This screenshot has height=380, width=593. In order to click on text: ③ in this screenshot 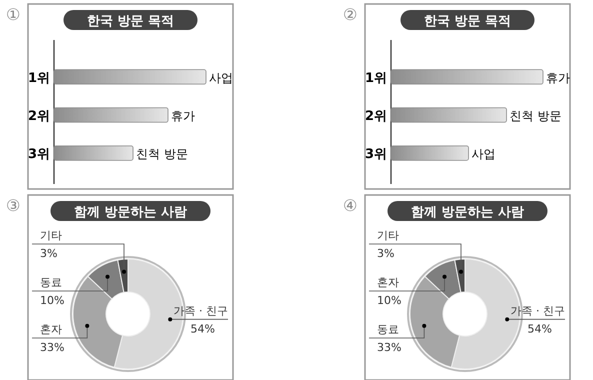, I will do `click(13, 205)`.